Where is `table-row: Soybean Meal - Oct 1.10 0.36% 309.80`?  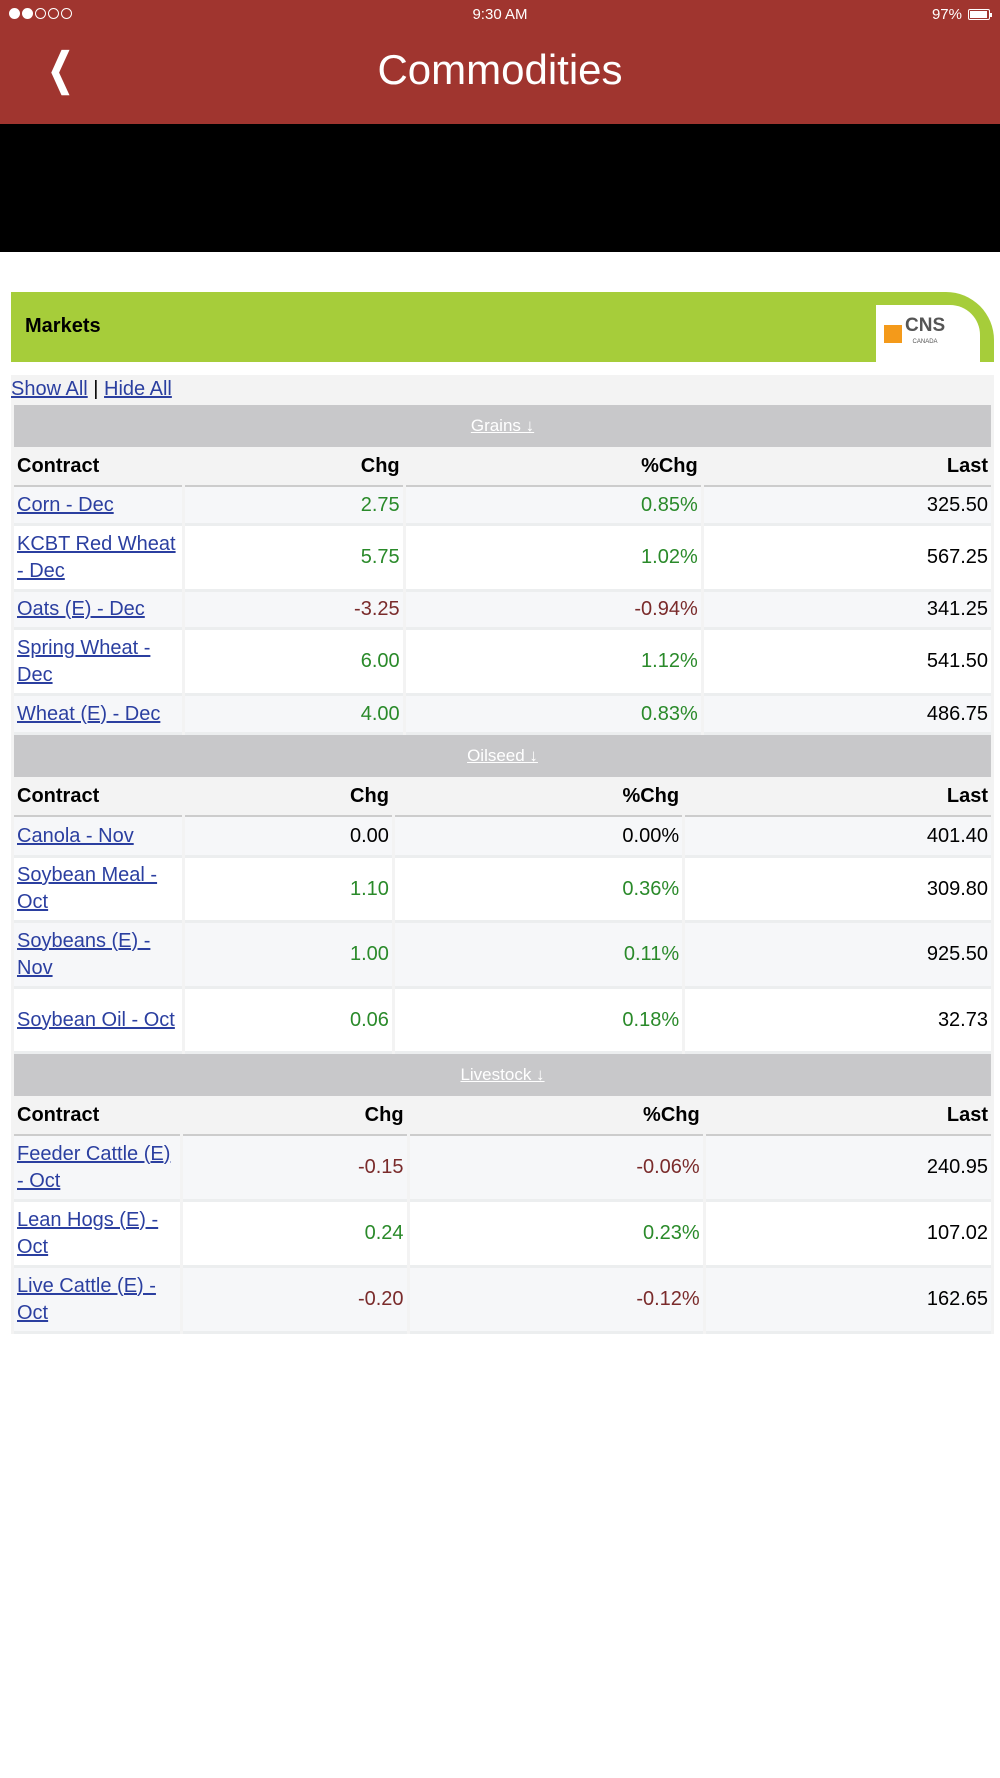
table-row: Soybean Meal - Oct 1.10 0.36% 309.80 is located at coordinates (502, 890).